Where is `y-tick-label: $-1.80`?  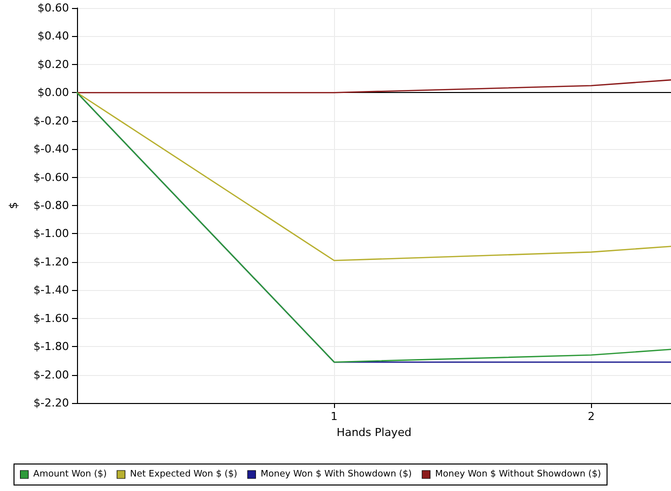 y-tick-label: $-1.80 is located at coordinates (51, 347).